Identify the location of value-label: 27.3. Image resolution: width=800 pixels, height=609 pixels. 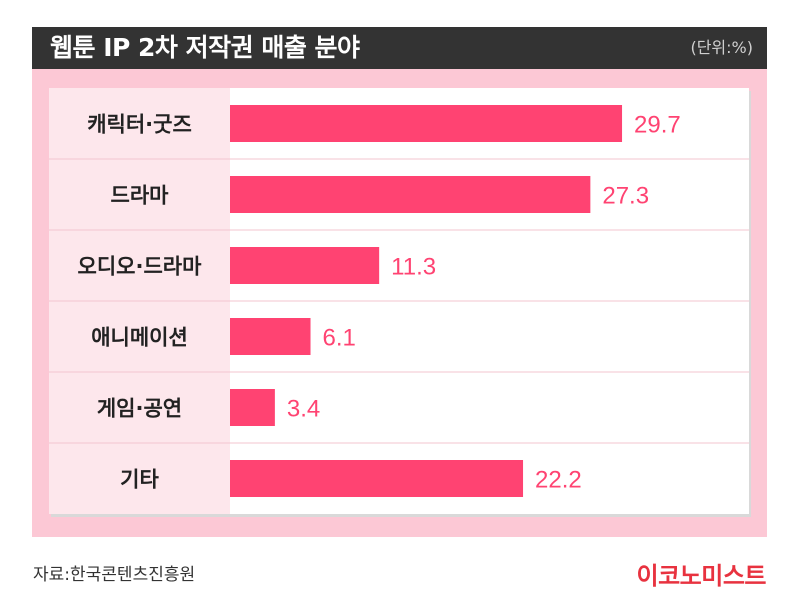
(625, 196).